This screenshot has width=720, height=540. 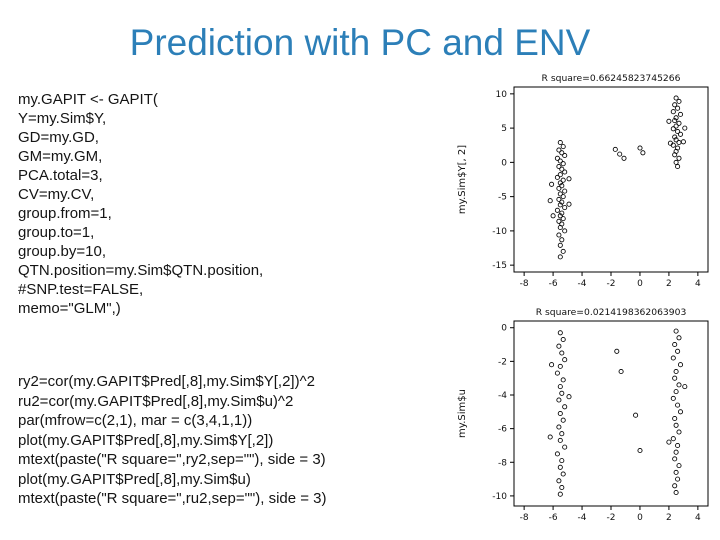 What do you see at coordinates (141, 270) in the screenshot?
I see `code-line: QTN.position=my.Sim$QTN.position,` at bounding box center [141, 270].